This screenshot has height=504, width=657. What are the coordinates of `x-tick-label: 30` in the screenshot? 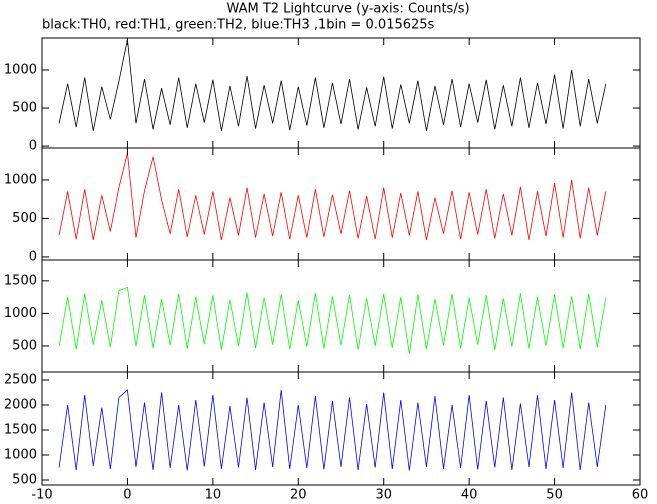 It's located at (383, 495).